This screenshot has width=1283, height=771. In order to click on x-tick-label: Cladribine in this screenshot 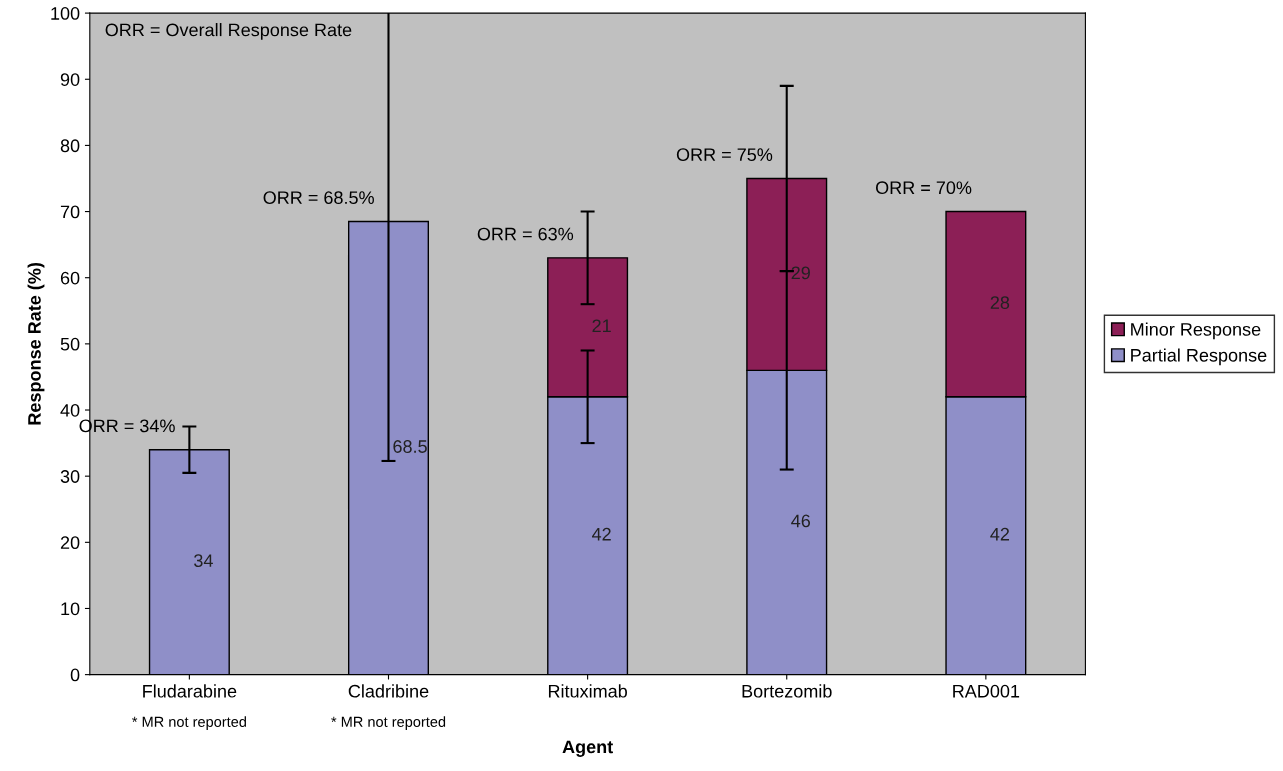, I will do `click(388, 691)`.